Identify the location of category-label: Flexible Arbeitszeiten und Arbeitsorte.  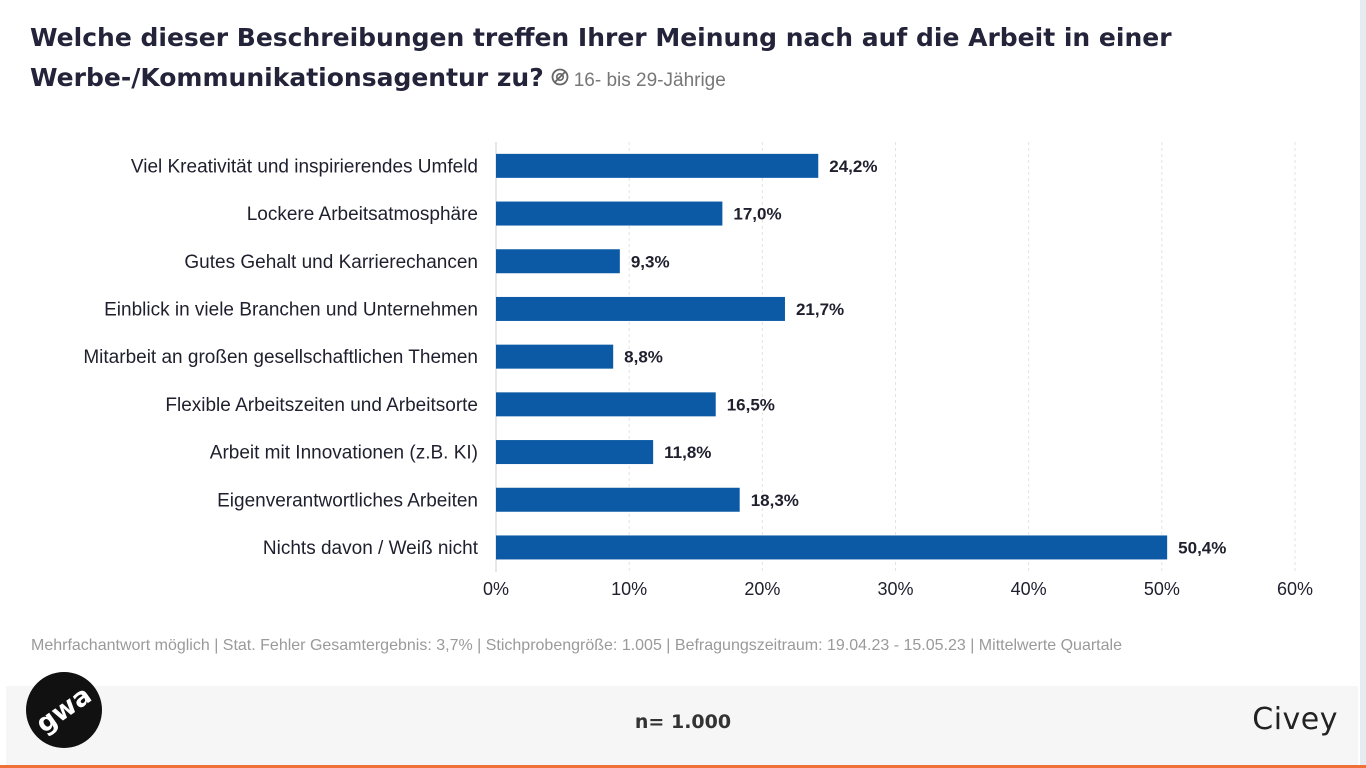
(321, 405).